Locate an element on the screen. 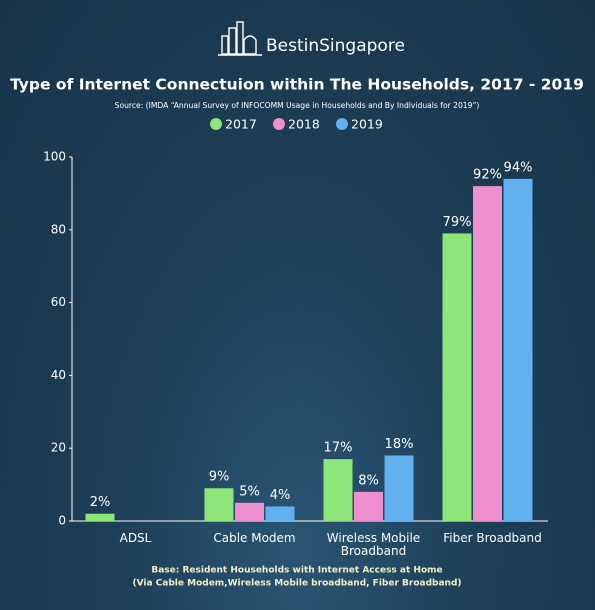  legend-label: 2018 is located at coordinates (304, 124).